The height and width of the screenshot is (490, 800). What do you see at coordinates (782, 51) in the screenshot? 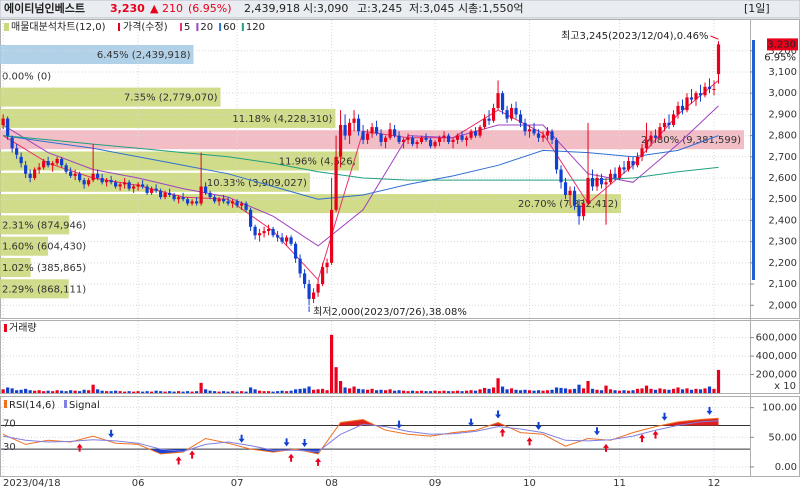
I see `y-tick-label: 3,200` at bounding box center [782, 51].